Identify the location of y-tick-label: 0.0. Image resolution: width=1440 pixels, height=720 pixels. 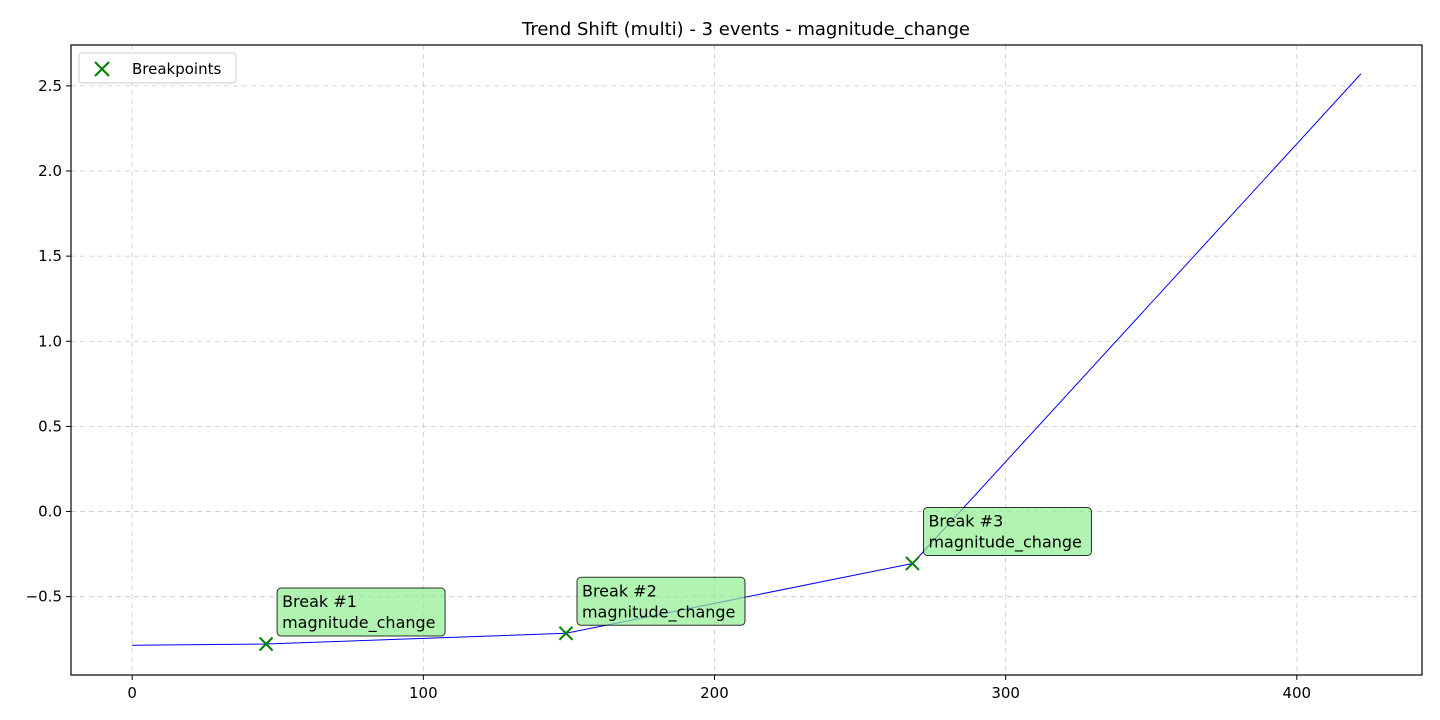
(50, 512).